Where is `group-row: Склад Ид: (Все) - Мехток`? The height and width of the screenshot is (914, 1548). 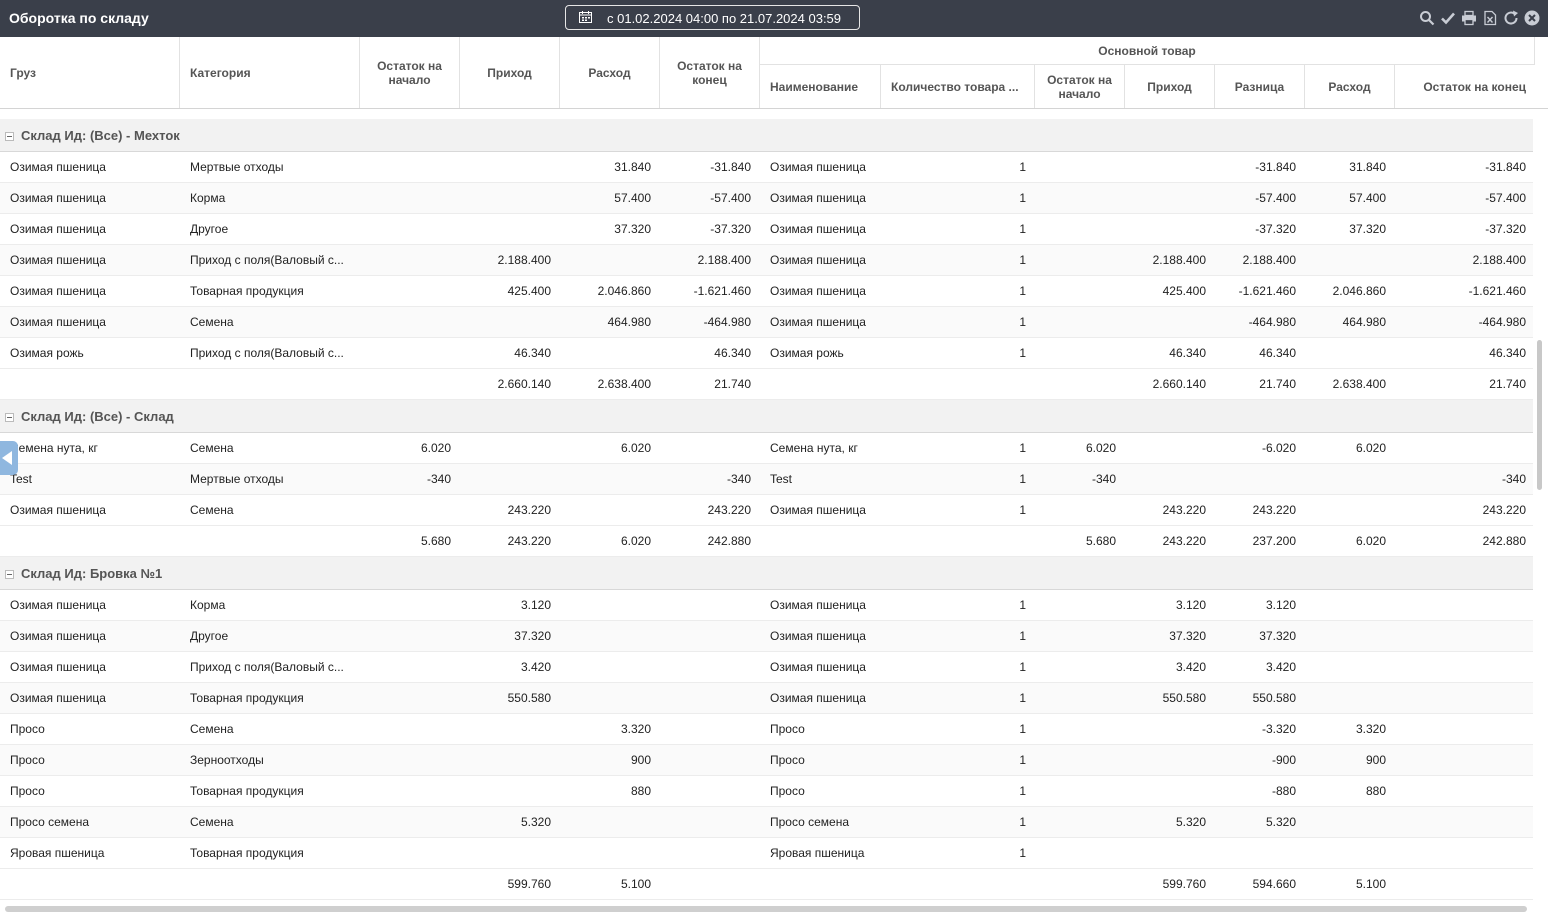 group-row: Склад Ид: (Все) - Мехток is located at coordinates (766, 135).